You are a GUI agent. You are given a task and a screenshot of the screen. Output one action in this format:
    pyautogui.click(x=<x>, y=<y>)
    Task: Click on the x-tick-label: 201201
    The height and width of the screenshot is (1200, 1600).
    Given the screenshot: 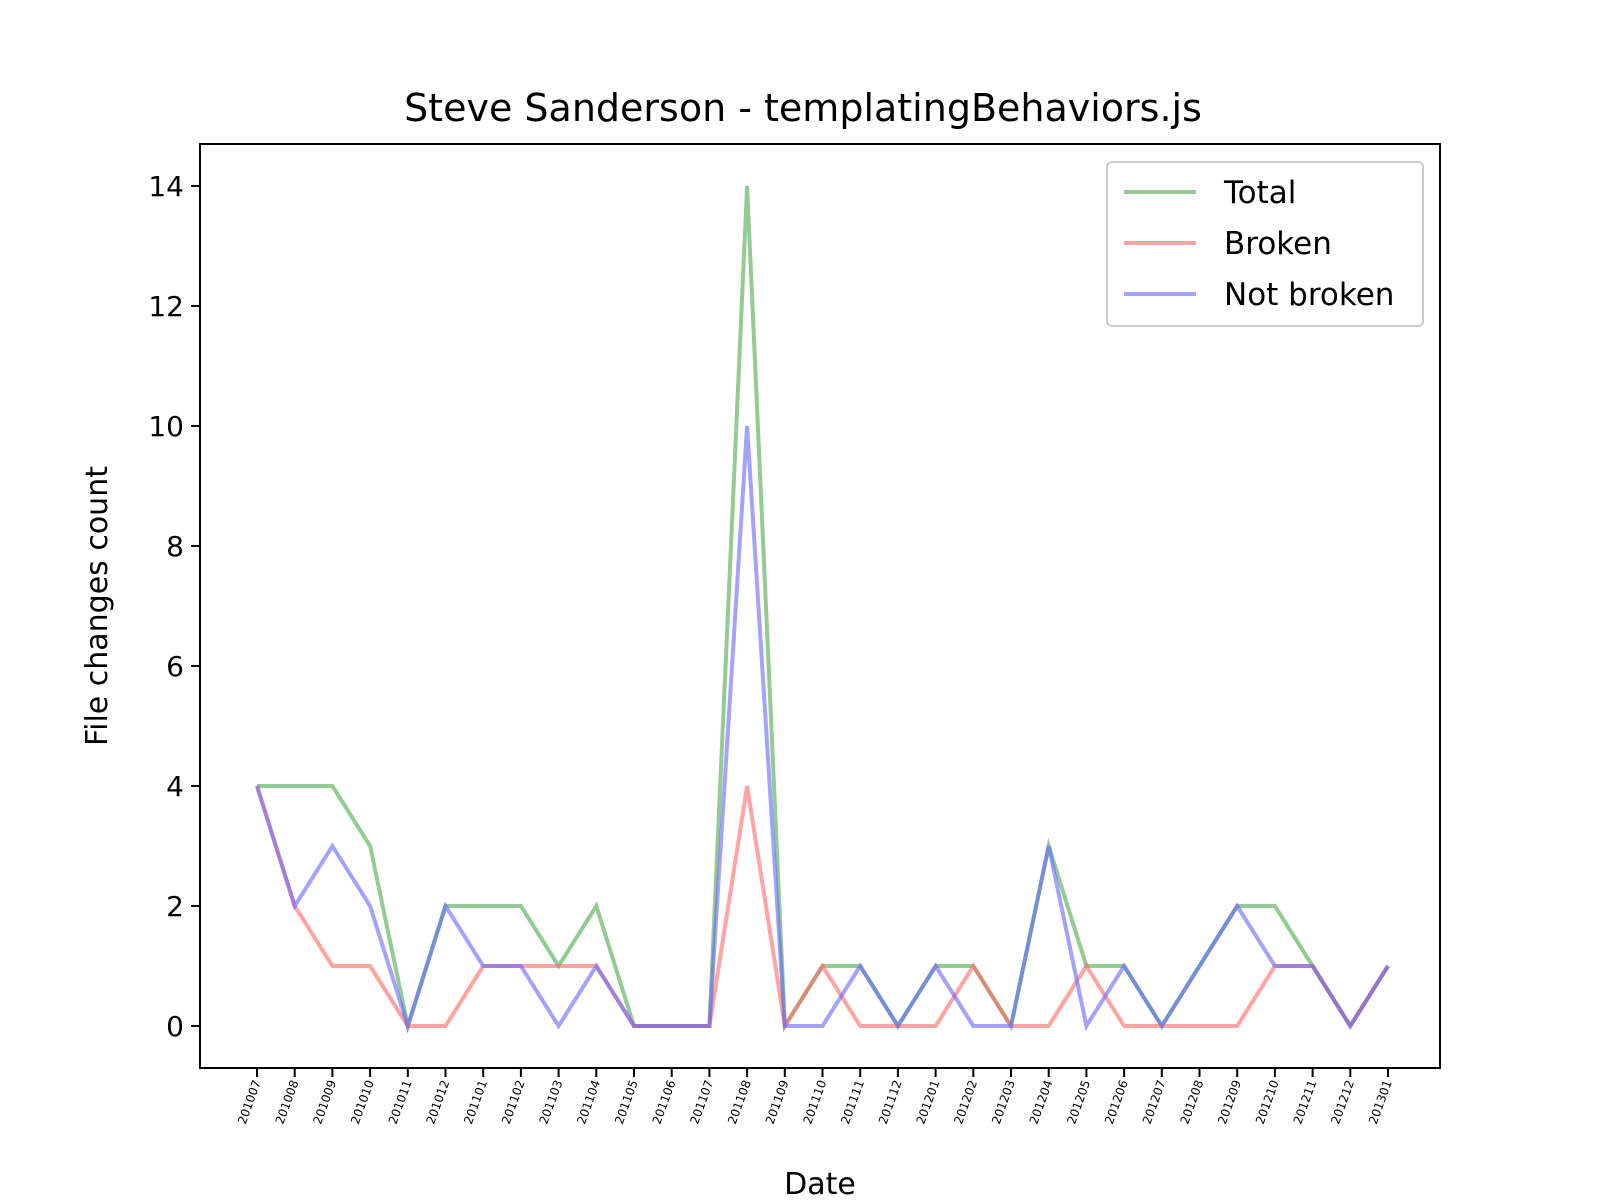 What is the action you would take?
    pyautogui.click(x=928, y=1102)
    